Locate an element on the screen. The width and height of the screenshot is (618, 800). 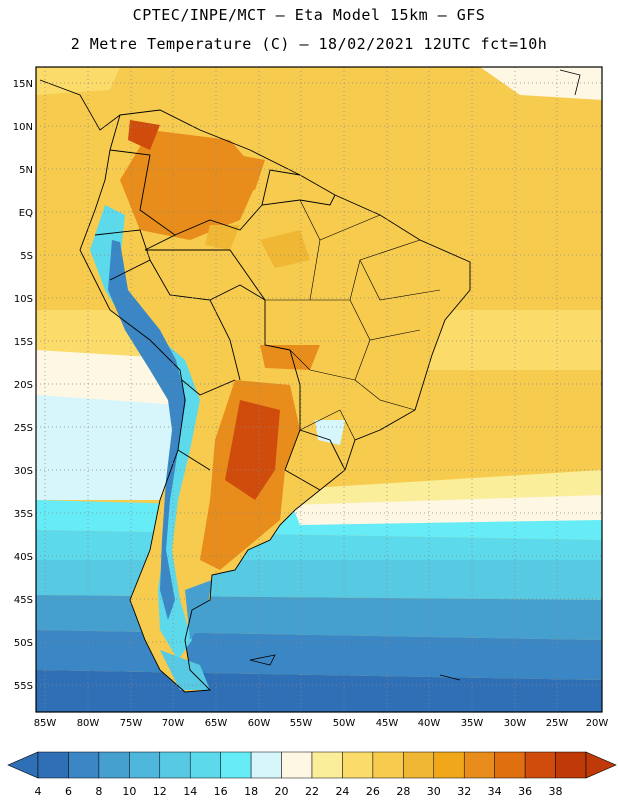
colorbar-label: 28 is located at coordinates (403, 791).